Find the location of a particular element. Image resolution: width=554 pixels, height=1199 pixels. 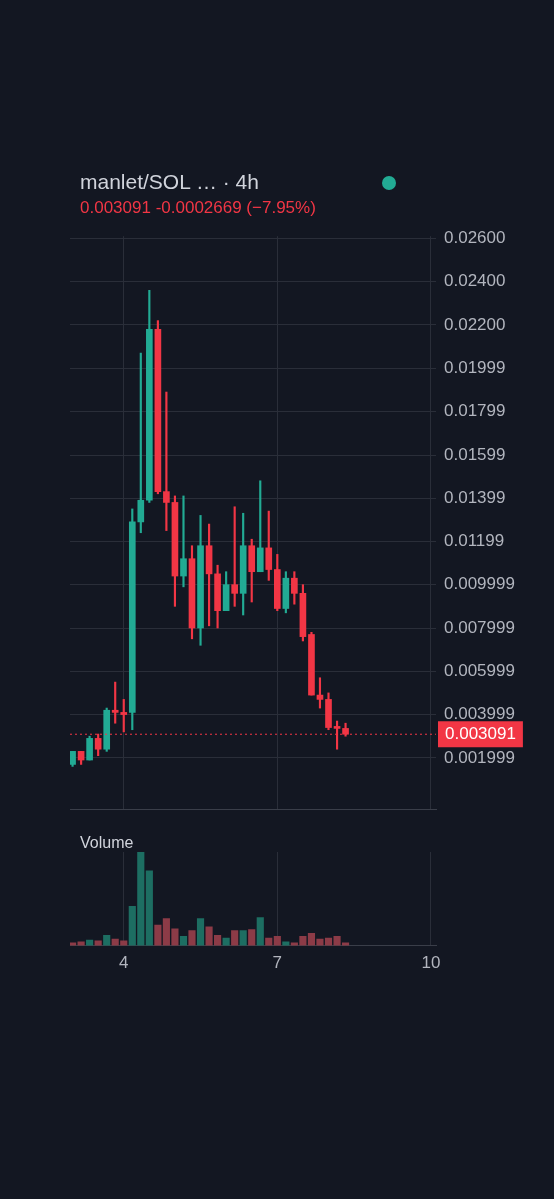

y-tick-label: 0.005999 is located at coordinates (479, 670).